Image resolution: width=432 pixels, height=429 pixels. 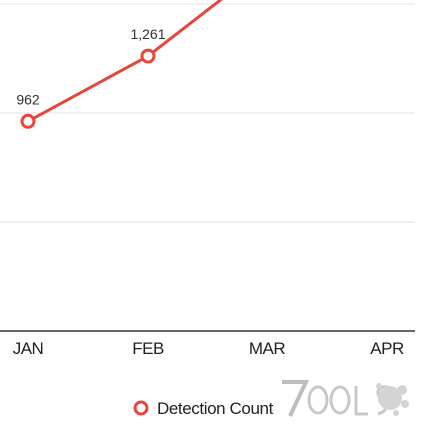 What do you see at coordinates (215, 408) in the screenshot?
I see `legend-label: Detection Count` at bounding box center [215, 408].